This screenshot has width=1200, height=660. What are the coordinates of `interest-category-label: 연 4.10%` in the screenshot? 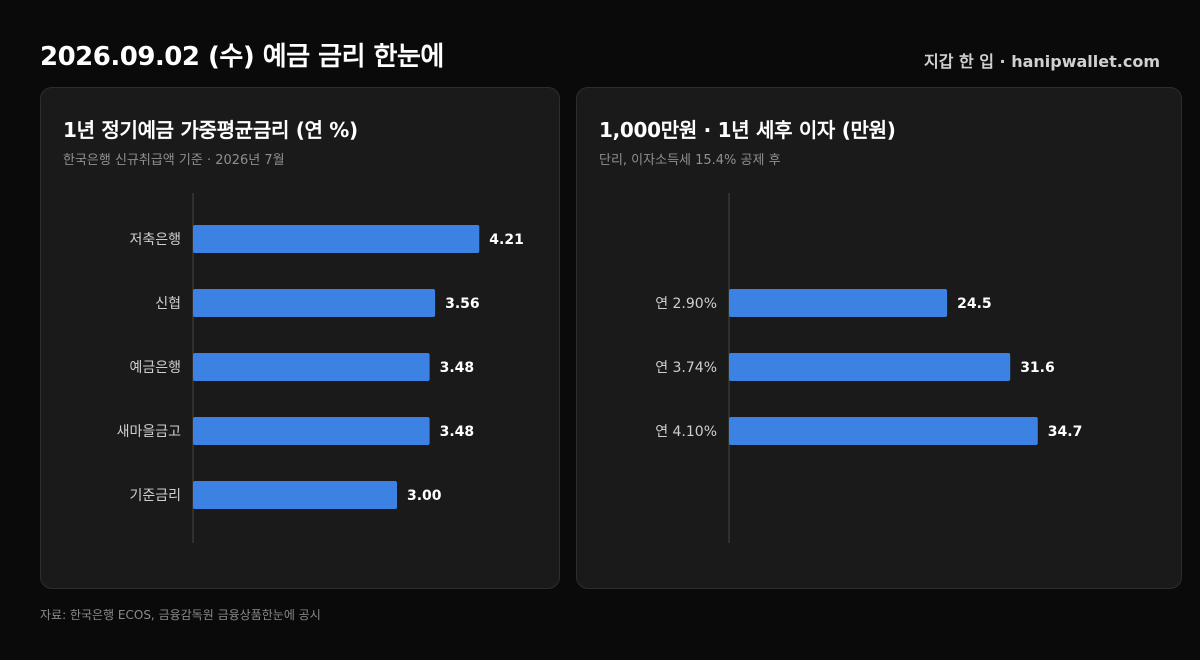 It's located at (686, 432).